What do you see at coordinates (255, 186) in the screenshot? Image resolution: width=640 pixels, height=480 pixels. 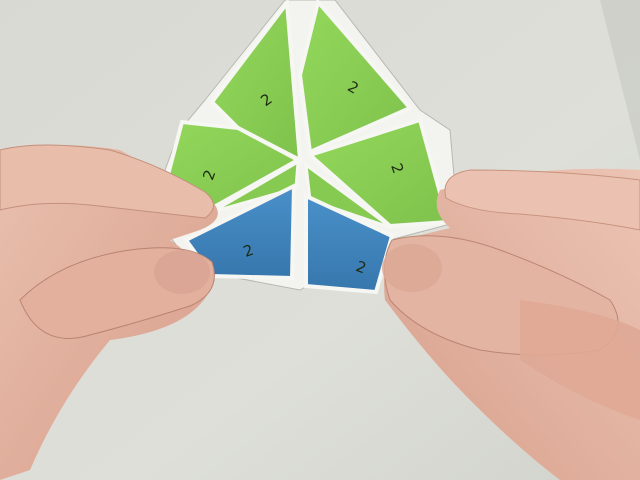 I see `green-face-inner-left` at bounding box center [255, 186].